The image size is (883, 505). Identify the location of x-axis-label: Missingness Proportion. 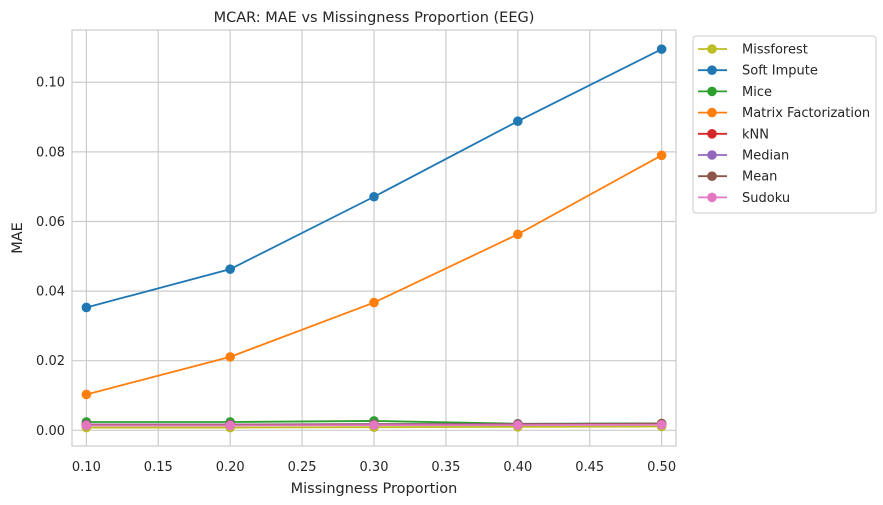
(374, 489).